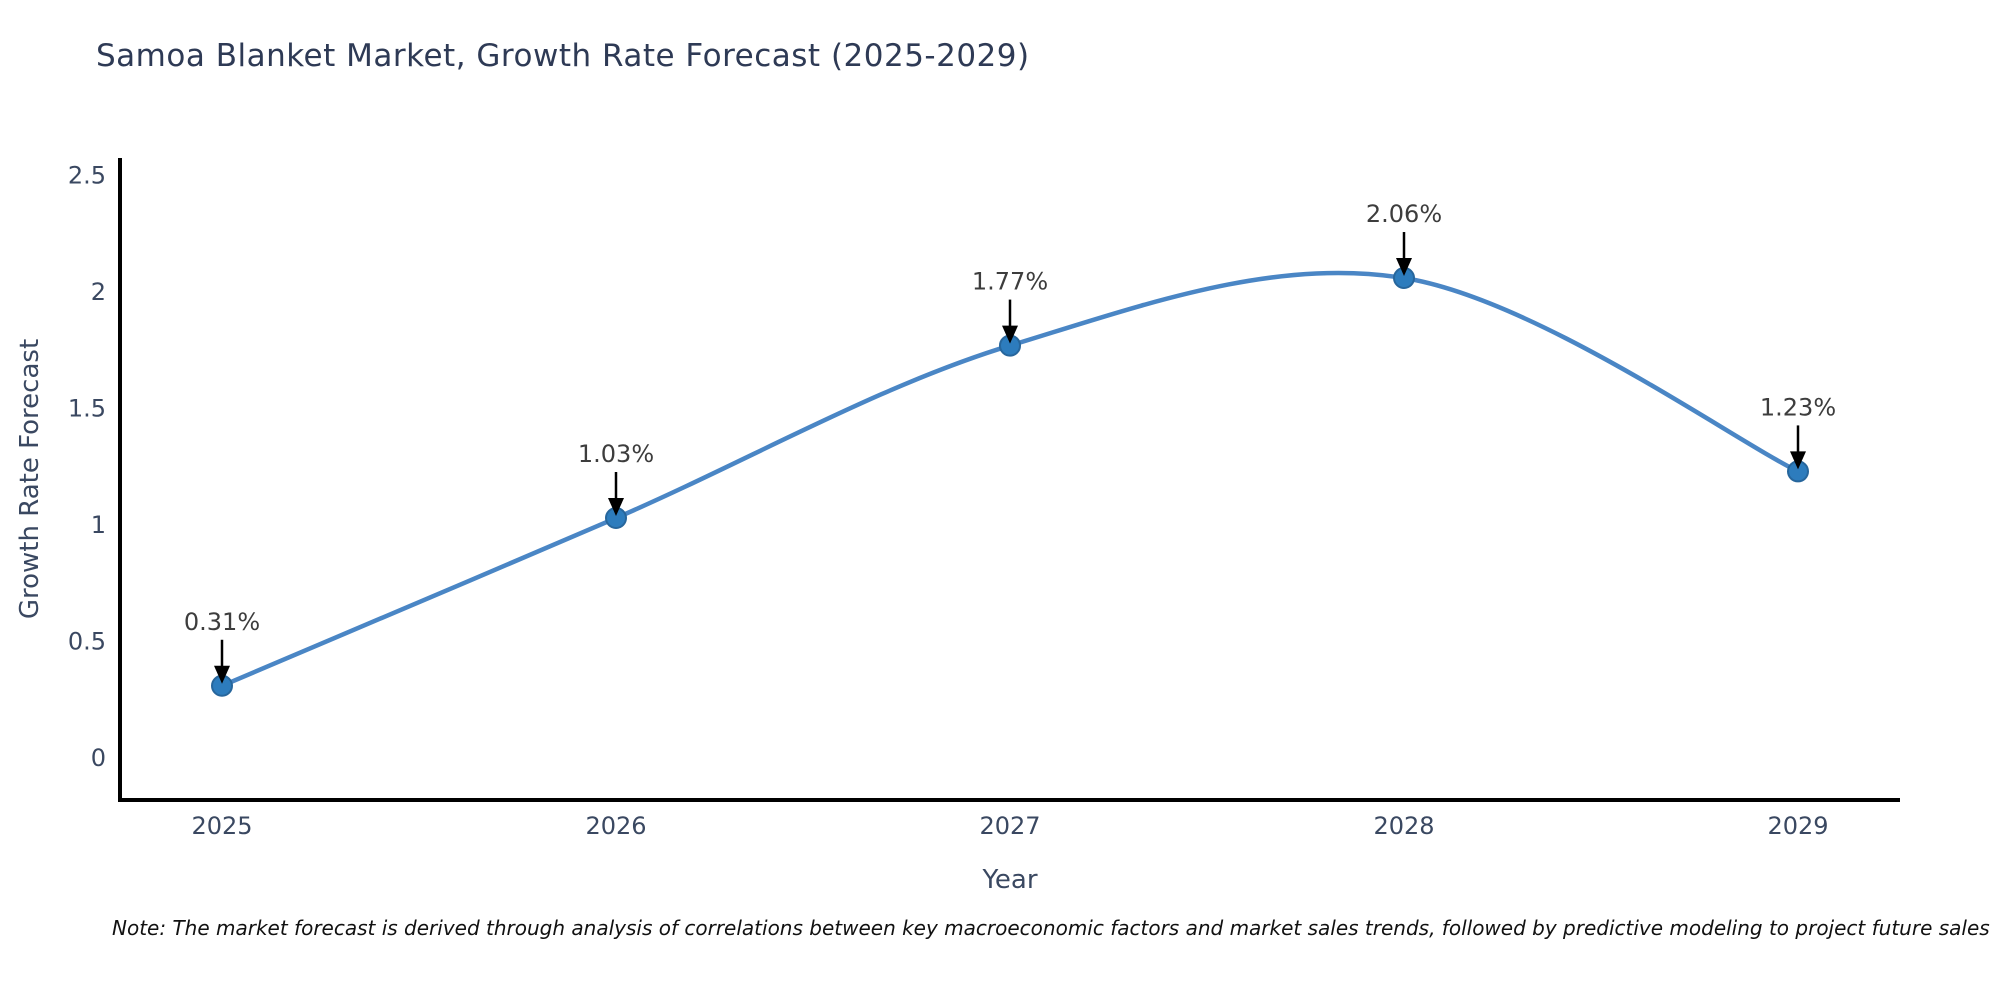 This screenshot has width=2000, height=1000. I want to click on data-point-label: 1.23%, so click(1798, 407).